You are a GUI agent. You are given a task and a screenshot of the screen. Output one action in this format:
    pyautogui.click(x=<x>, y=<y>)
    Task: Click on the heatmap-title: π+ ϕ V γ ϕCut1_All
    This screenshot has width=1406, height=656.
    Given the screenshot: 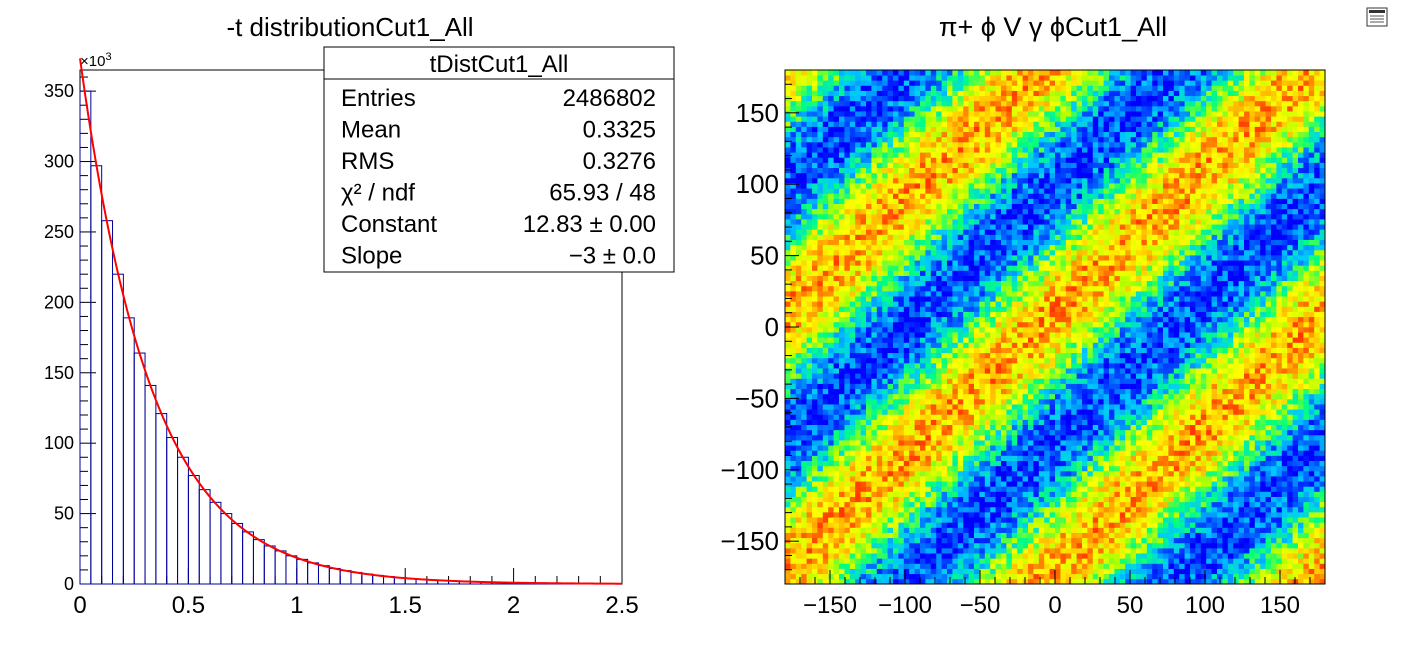 What is the action you would take?
    pyautogui.click(x=1053, y=27)
    